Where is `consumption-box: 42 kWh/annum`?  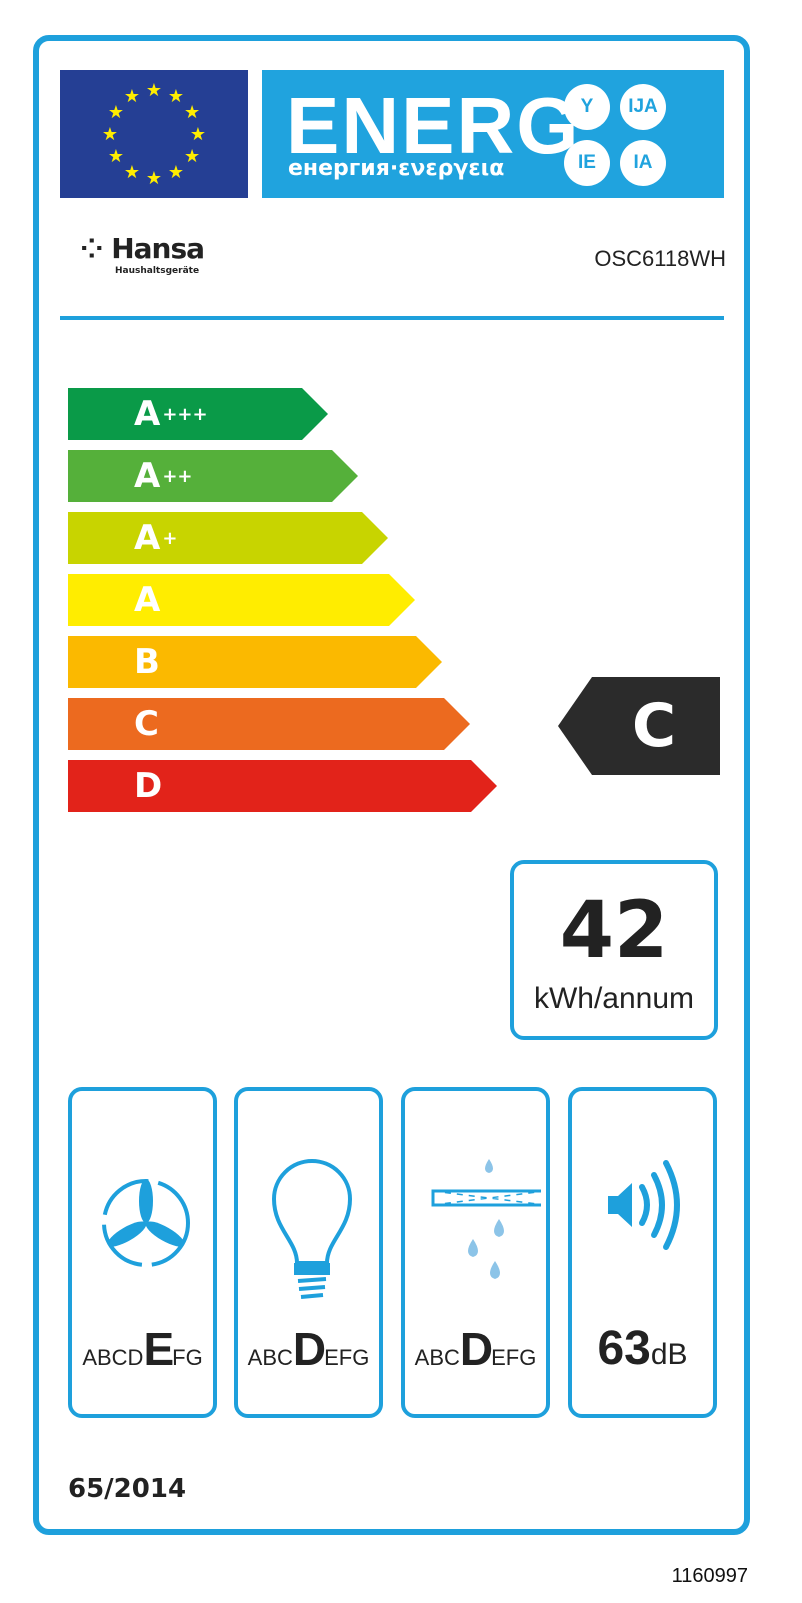
consumption-box: 42 kWh/annum is located at coordinates (614, 950).